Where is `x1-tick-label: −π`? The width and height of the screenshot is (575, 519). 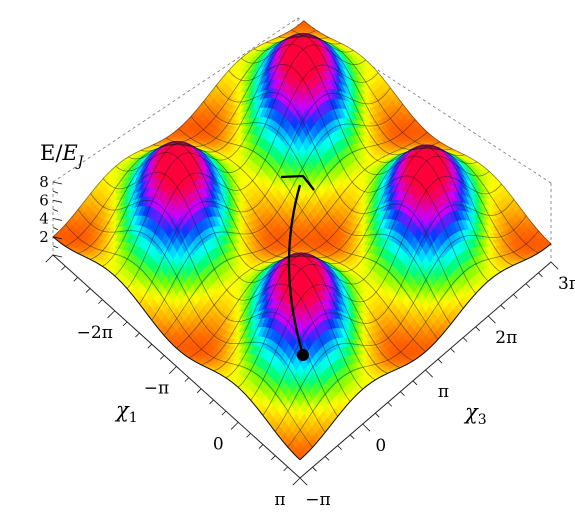 x1-tick-label: −π is located at coordinates (156, 389).